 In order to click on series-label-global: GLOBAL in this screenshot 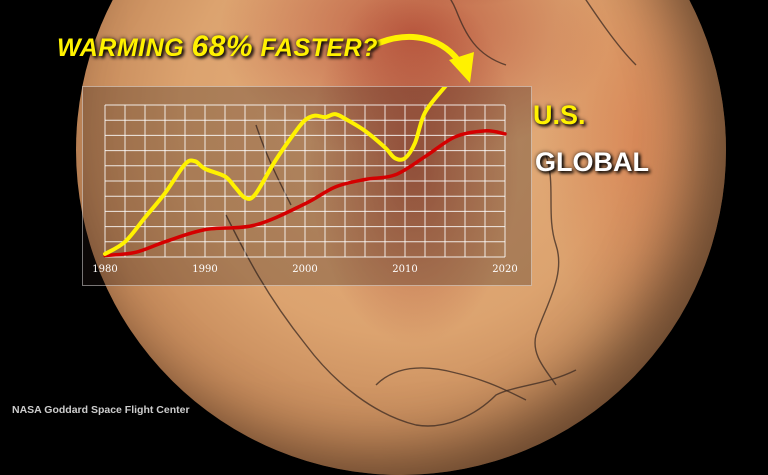, I will do `click(592, 162)`.